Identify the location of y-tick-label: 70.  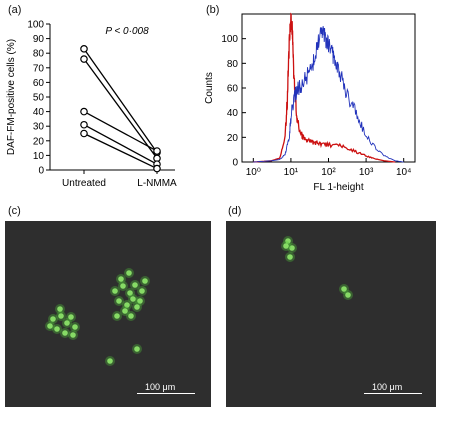
(39, 68).